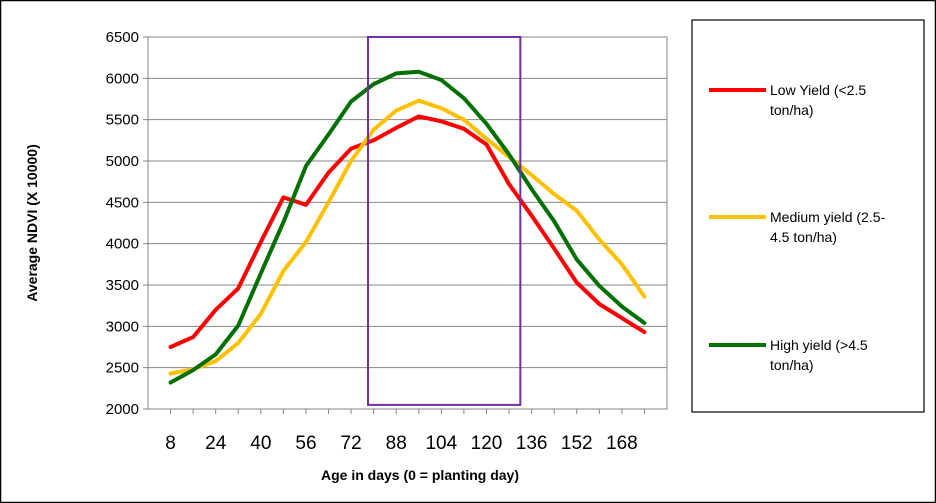  What do you see at coordinates (122, 37) in the screenshot?
I see `y-tick-label: 6500` at bounding box center [122, 37].